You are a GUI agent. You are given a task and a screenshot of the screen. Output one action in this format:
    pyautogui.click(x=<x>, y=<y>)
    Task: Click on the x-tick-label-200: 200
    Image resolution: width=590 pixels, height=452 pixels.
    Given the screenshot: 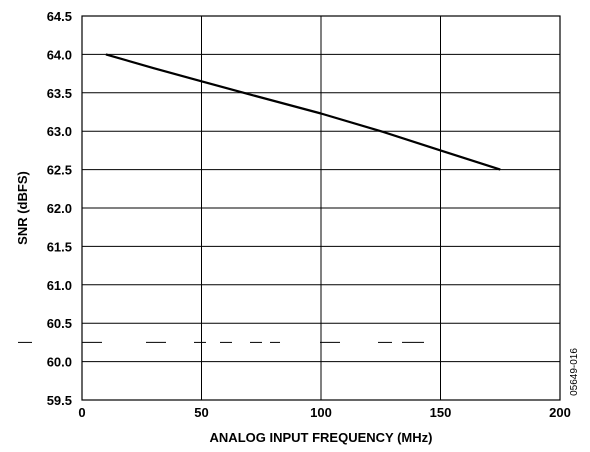 What is the action you would take?
    pyautogui.click(x=560, y=412)
    